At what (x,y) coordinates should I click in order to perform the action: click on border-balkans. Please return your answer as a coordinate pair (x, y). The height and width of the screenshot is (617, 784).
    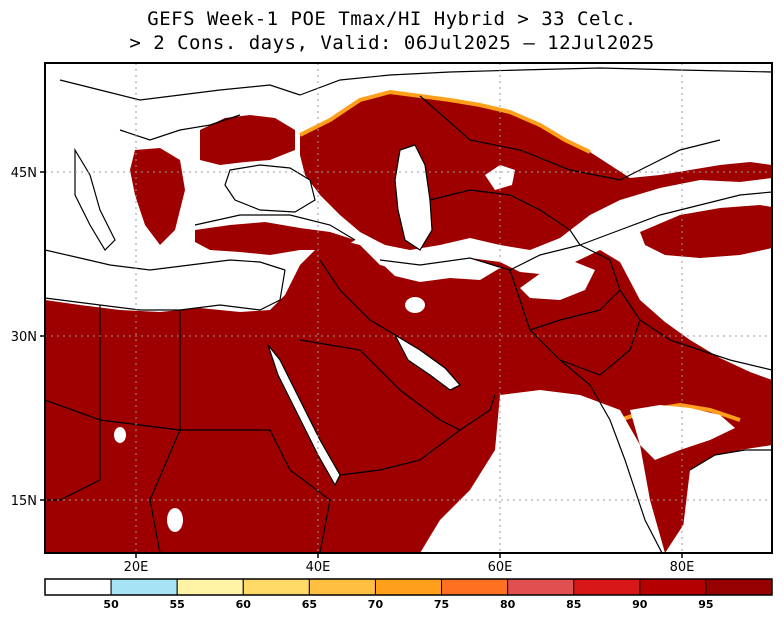
    Looking at the image, I should click on (180, 127).